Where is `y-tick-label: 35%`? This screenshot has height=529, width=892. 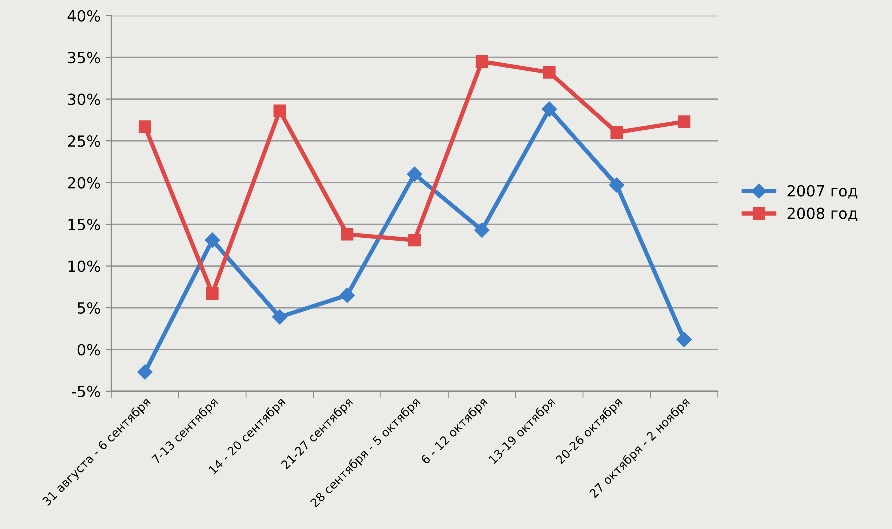 y-tick-label: 35% is located at coordinates (84, 58).